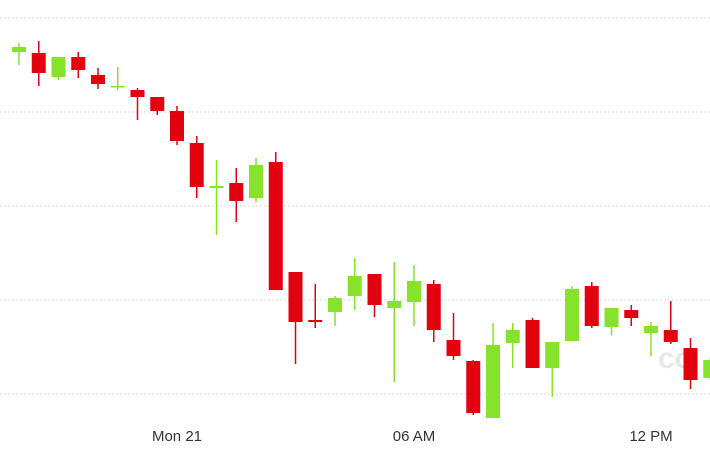 The image size is (710, 458). What do you see at coordinates (650, 436) in the screenshot?
I see `x-tick-label: 12 PM` at bounding box center [650, 436].